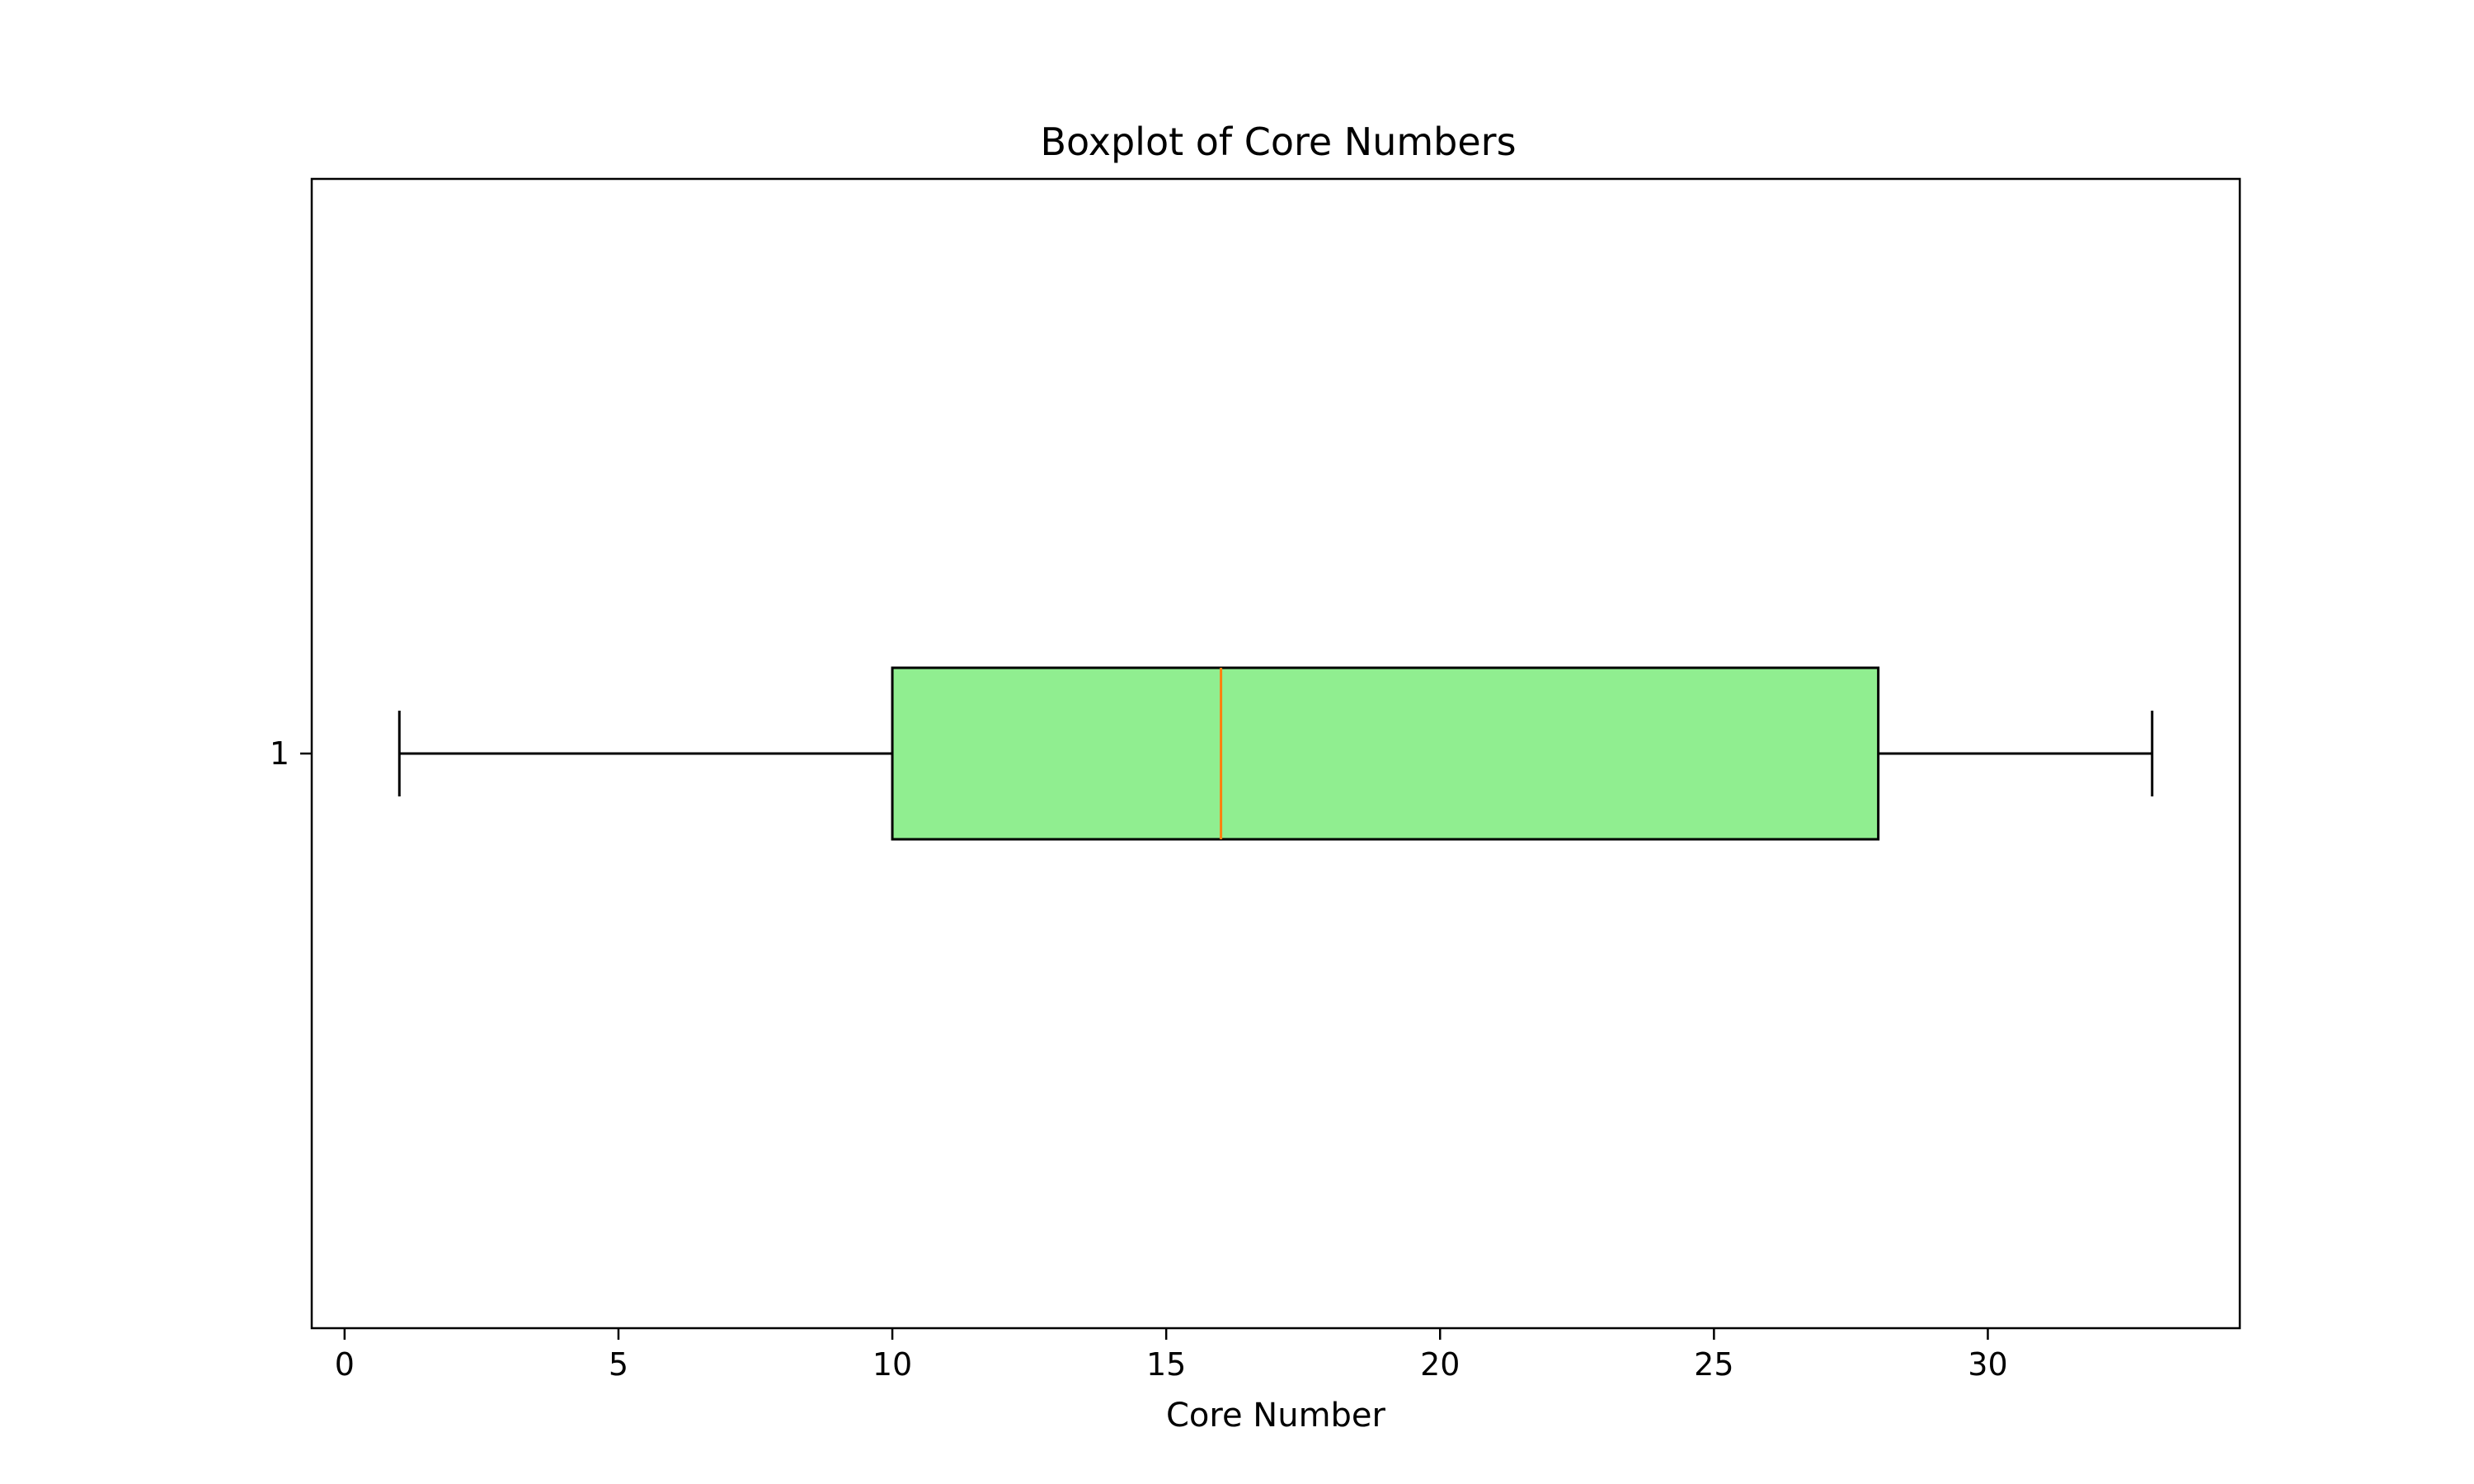 This screenshot has height=1484, width=2474. Describe the element at coordinates (1278, 142) in the screenshot. I see `chart-title: Boxplot of Core Numbers` at that location.